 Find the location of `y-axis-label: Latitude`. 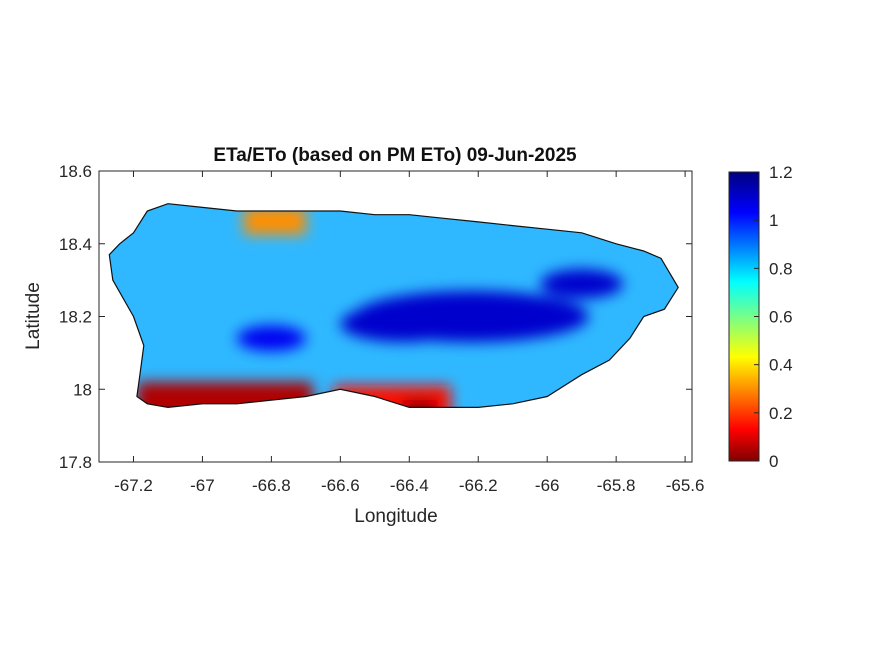

y-axis-label: Latitude is located at coordinates (33, 316).